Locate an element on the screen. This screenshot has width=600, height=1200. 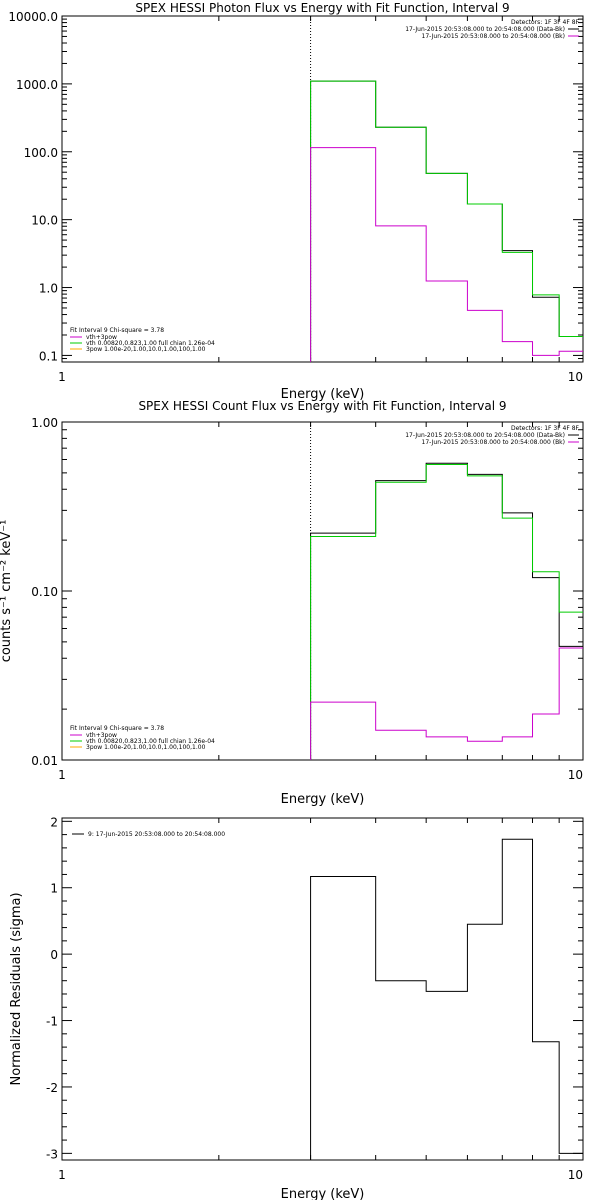
y-tick-label: 100.0 is located at coordinates (41, 153).